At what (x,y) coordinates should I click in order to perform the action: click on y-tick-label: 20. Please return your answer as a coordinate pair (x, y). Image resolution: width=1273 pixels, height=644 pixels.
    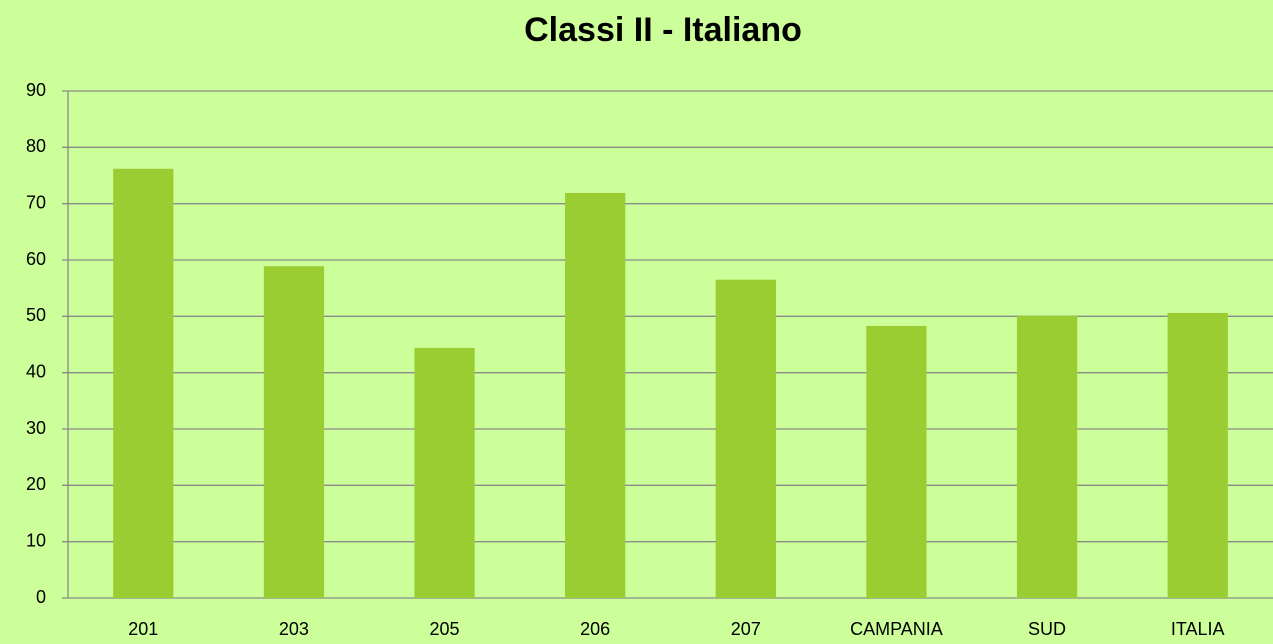
    Looking at the image, I should click on (36, 484).